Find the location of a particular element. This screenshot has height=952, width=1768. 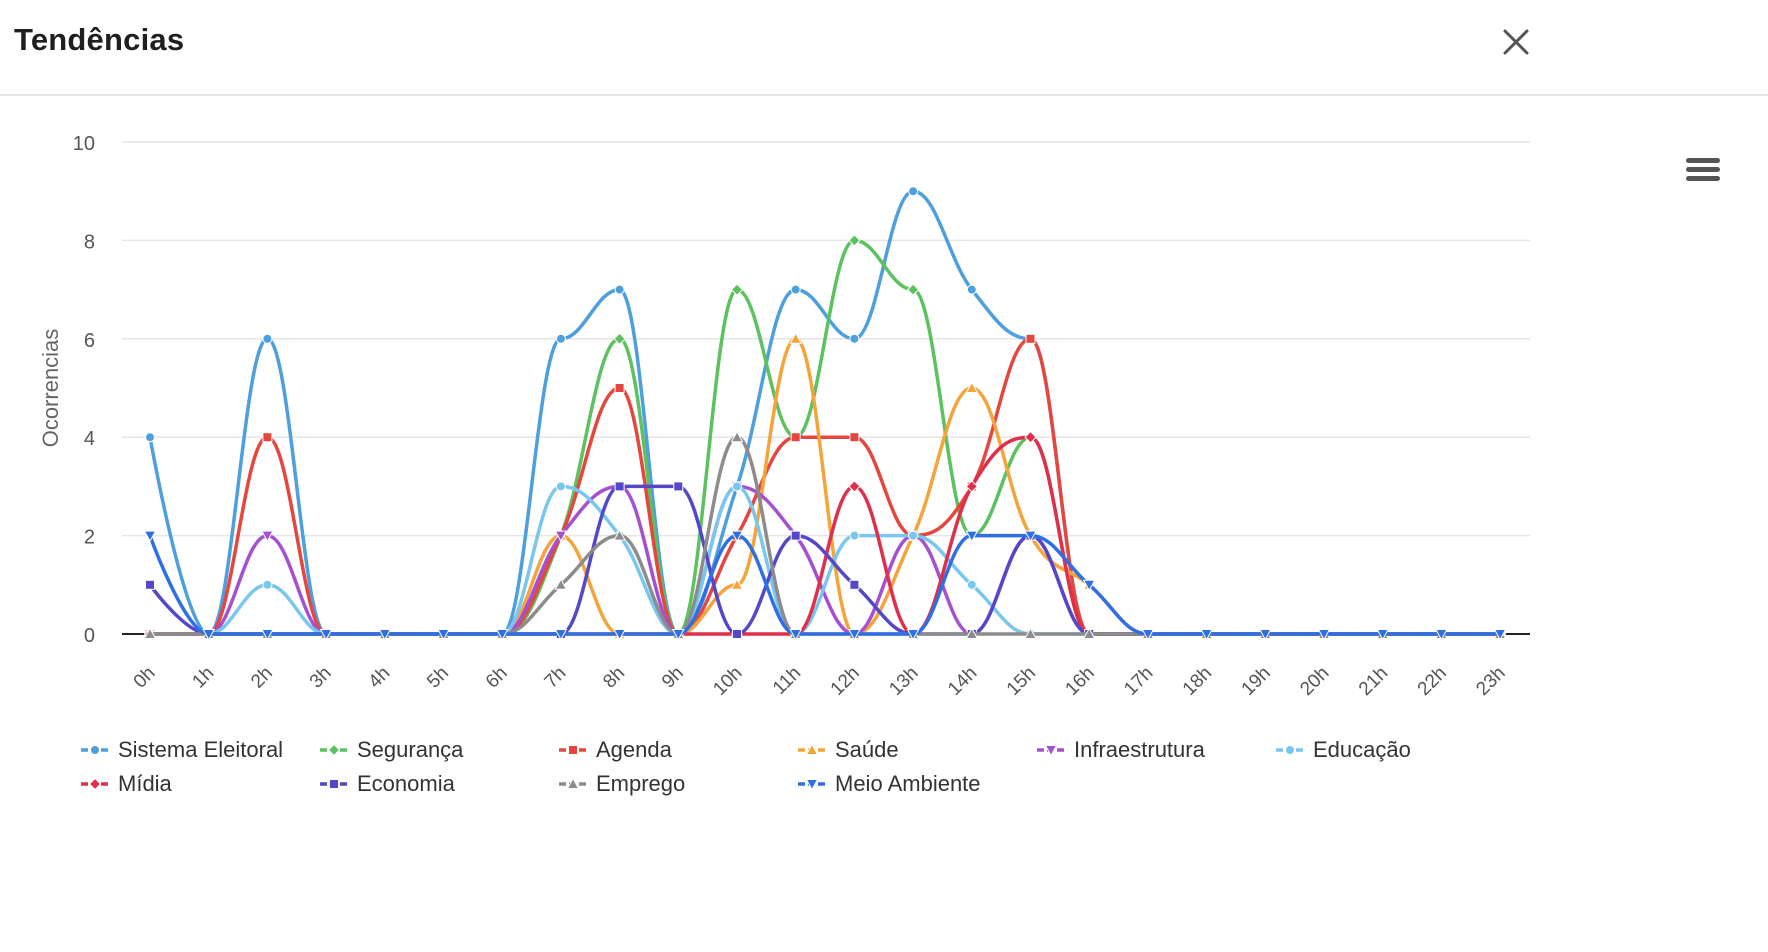

legend-item-saude: Saúde is located at coordinates (848, 750).